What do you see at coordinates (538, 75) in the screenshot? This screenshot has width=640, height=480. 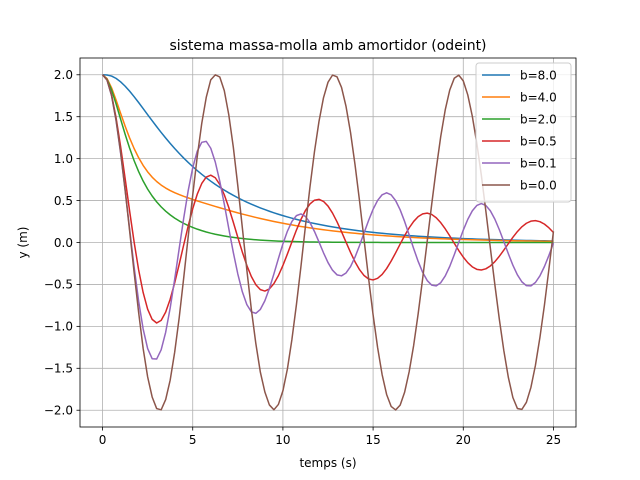 I see `legend-label: b=8.0` at bounding box center [538, 75].